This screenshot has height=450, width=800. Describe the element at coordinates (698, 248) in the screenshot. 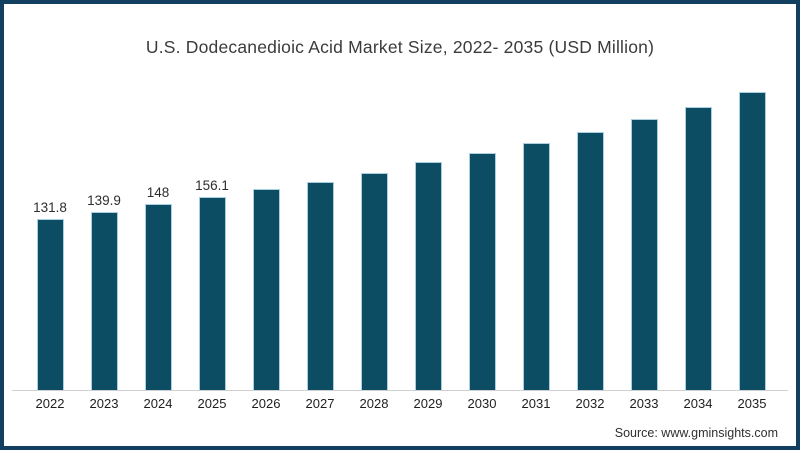

I see `bar-2034` at that location.